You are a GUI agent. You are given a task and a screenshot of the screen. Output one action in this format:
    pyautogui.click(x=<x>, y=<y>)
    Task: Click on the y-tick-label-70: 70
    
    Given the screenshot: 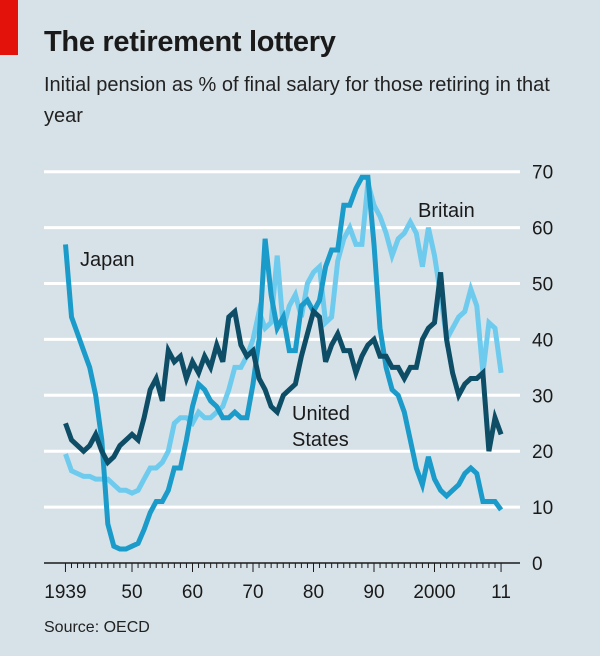 What is the action you would take?
    pyautogui.click(x=542, y=173)
    